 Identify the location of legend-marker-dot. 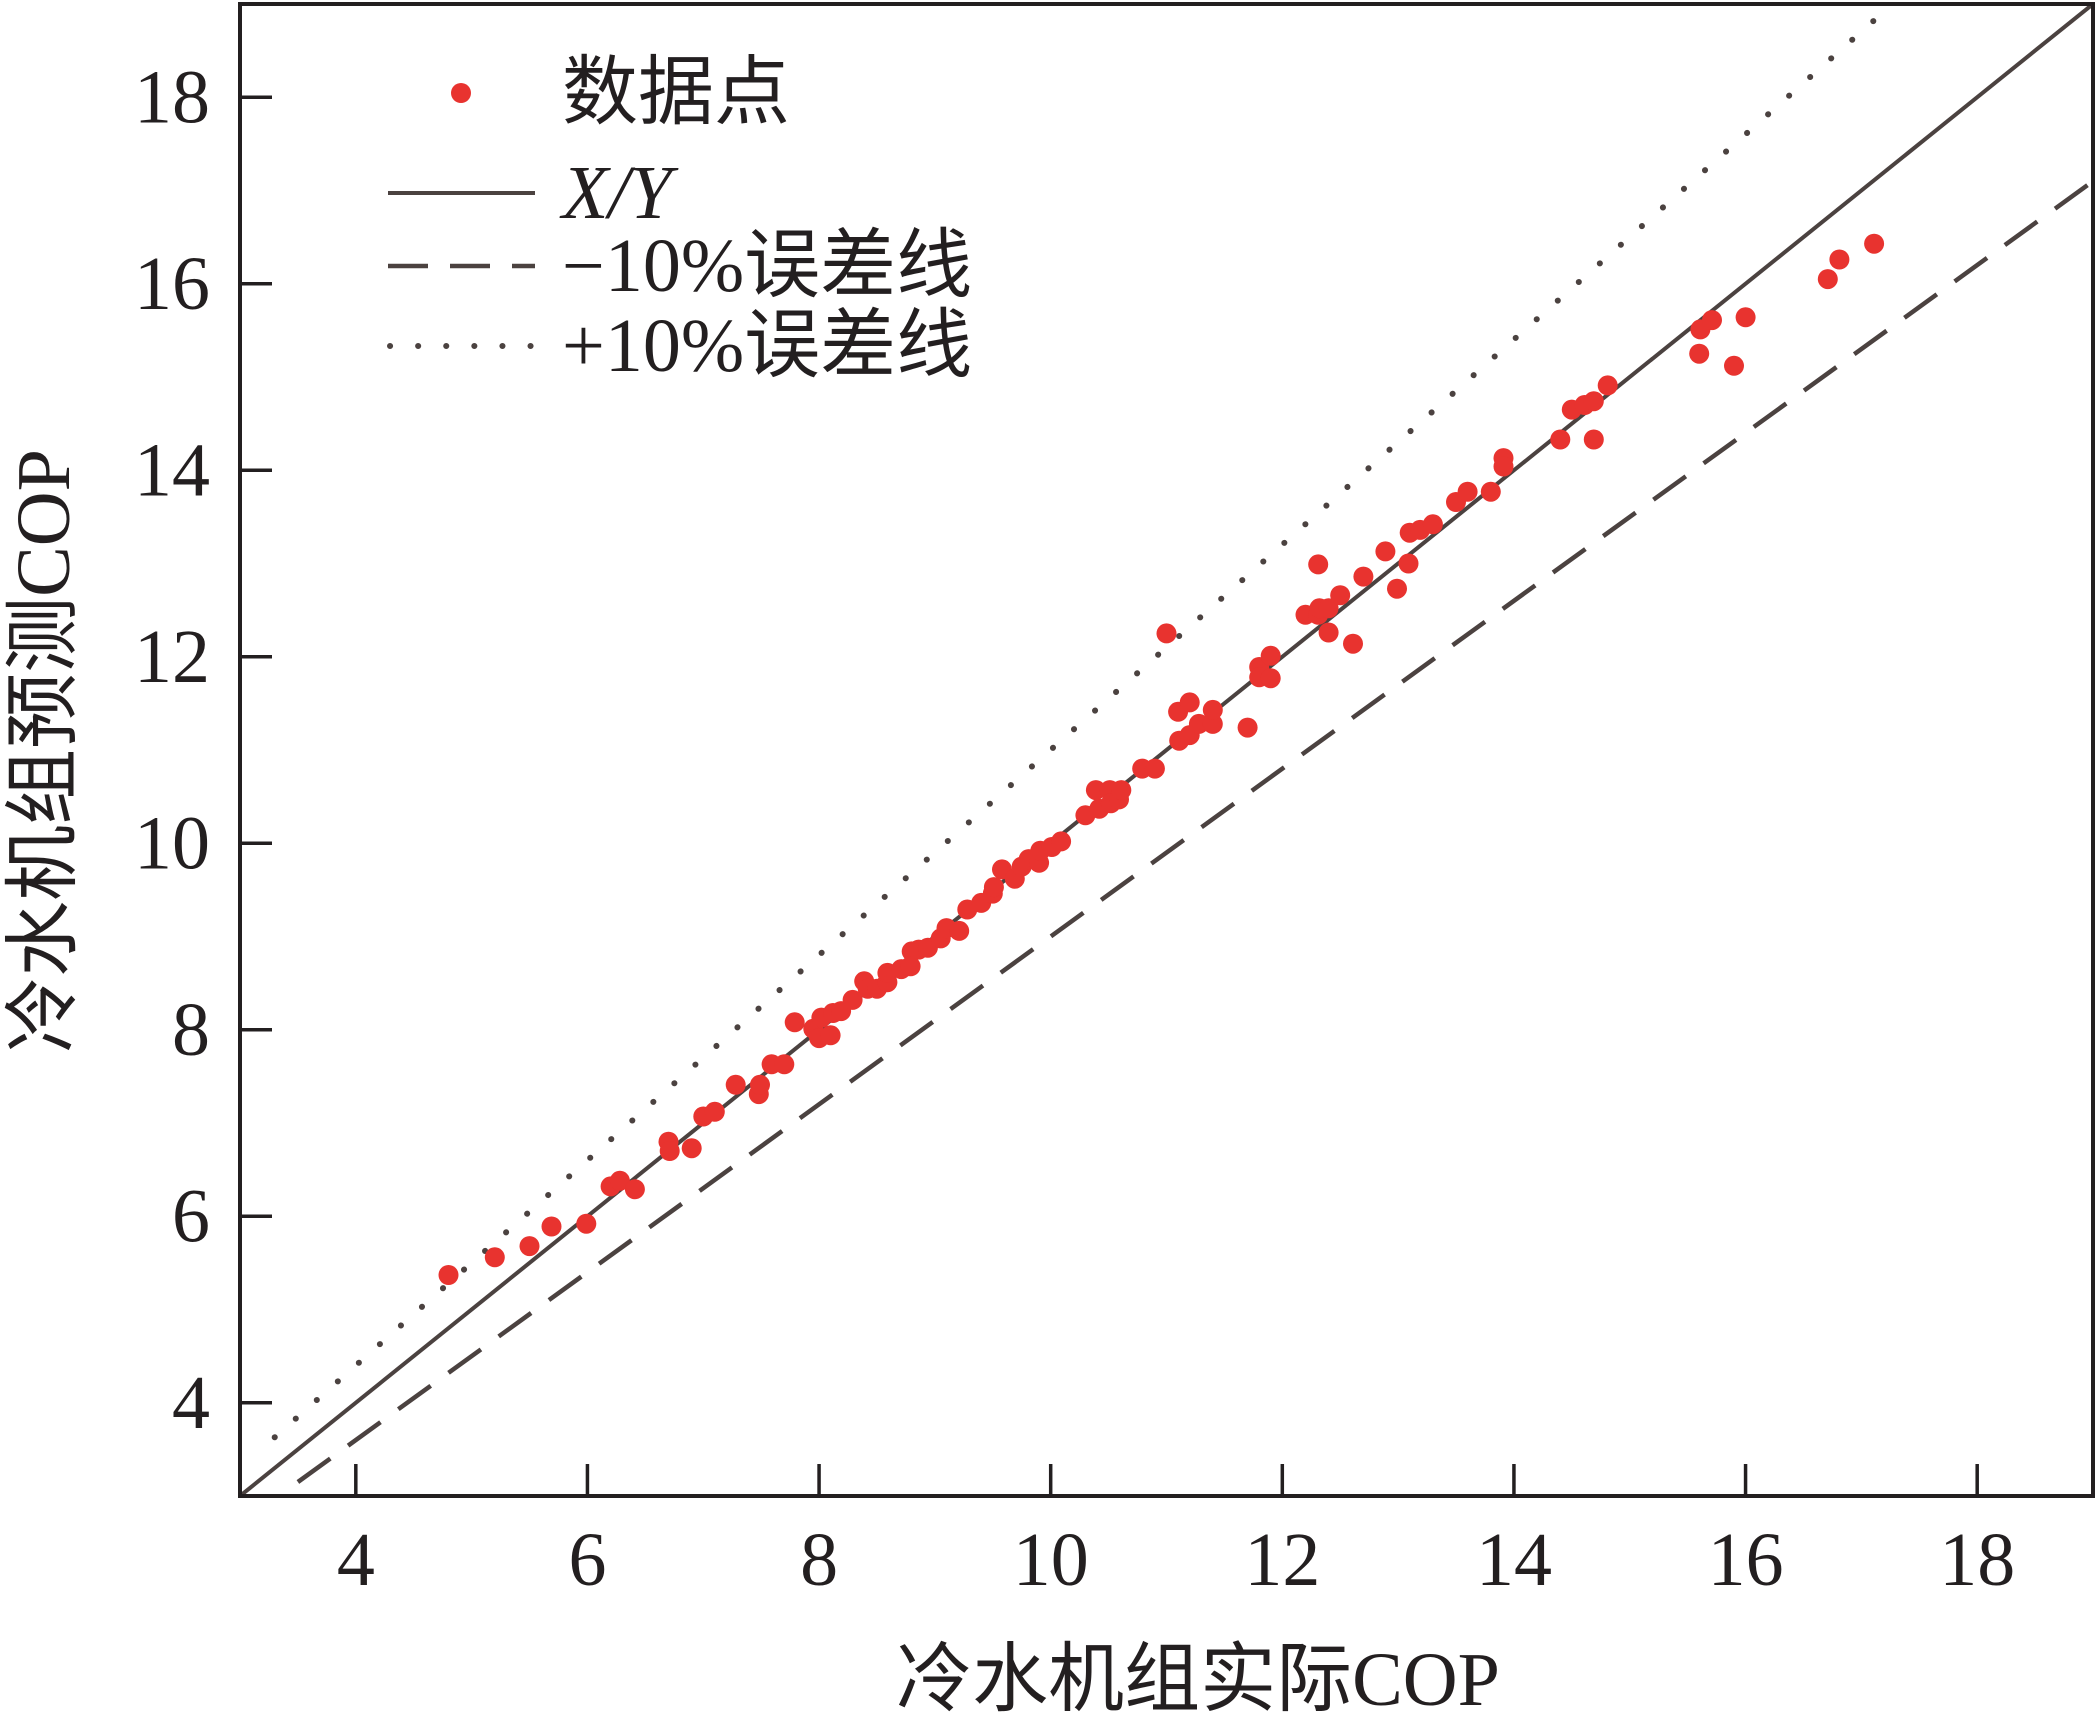
(461, 93).